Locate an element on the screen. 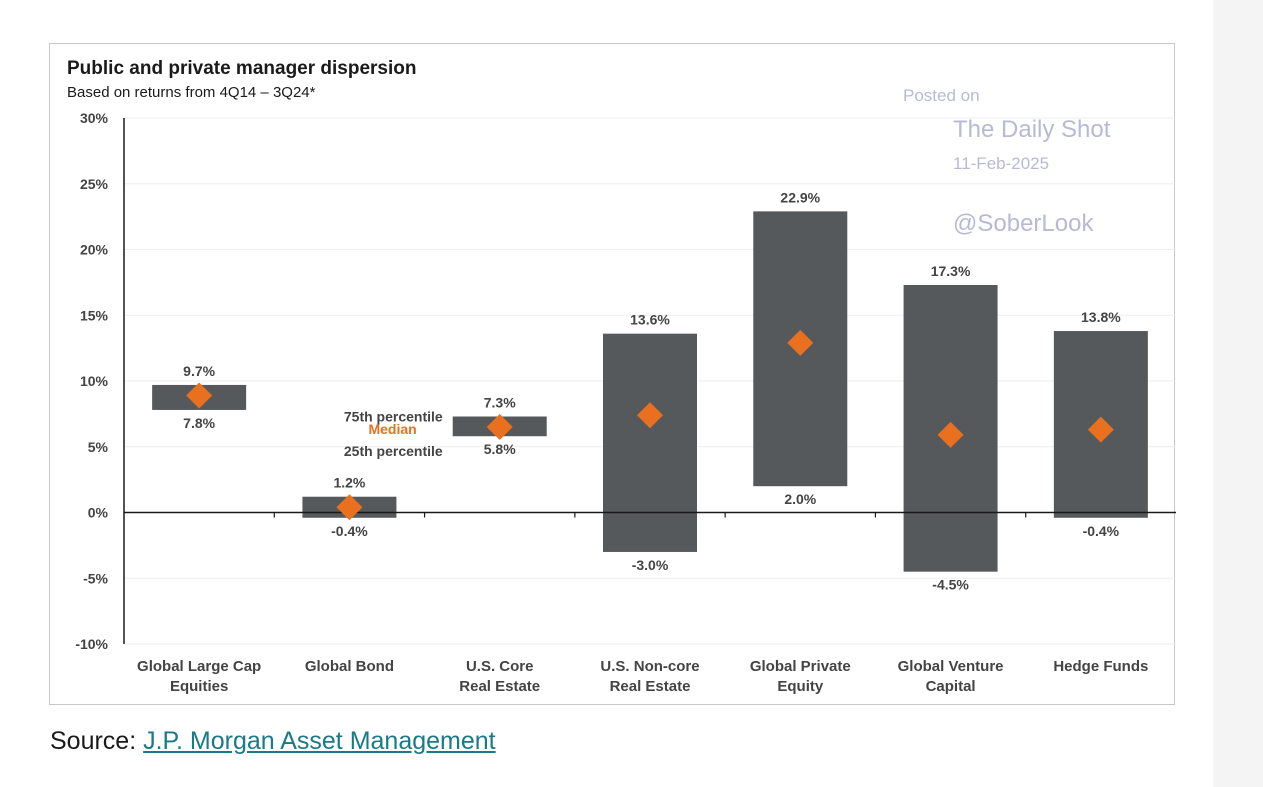  p75-label: 7.3% is located at coordinates (500, 403).